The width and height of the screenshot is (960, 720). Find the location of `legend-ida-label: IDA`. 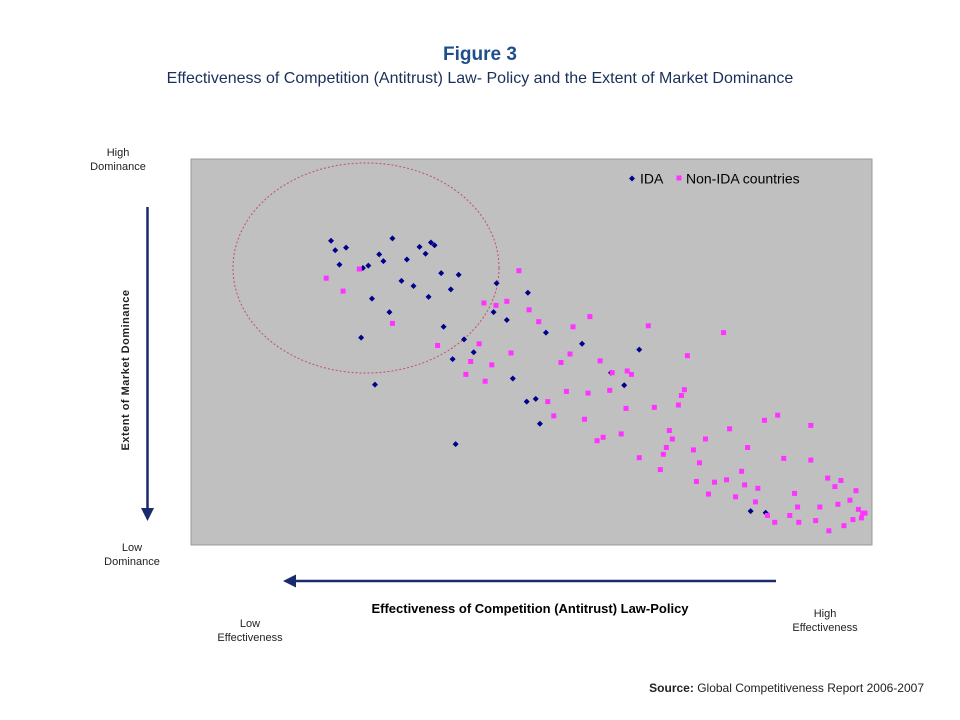

legend-ida-label: IDA is located at coordinates (652, 179).